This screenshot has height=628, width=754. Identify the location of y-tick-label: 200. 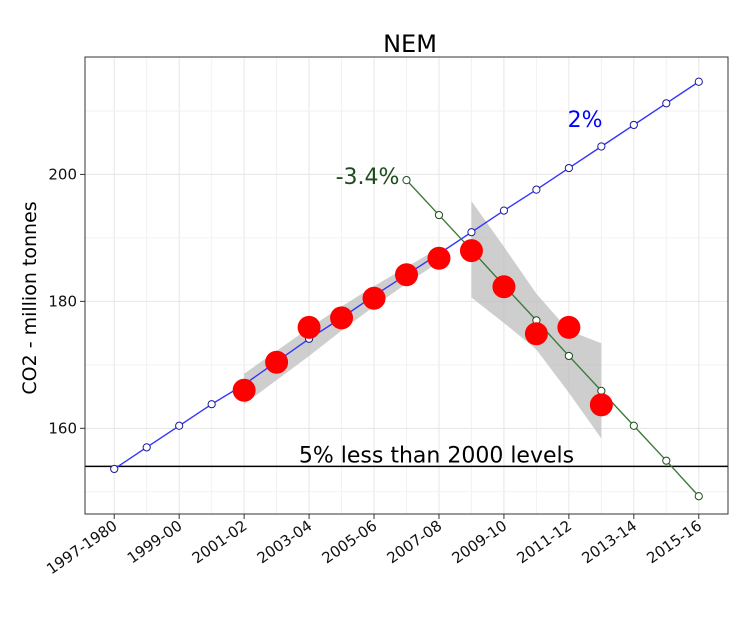
(62, 174).